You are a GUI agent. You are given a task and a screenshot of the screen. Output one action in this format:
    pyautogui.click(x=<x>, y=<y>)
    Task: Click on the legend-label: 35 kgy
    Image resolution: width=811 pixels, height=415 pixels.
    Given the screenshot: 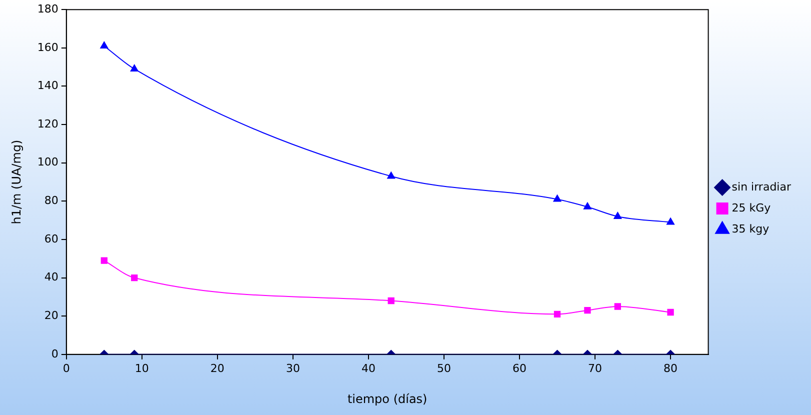 What is the action you would take?
    pyautogui.click(x=751, y=229)
    